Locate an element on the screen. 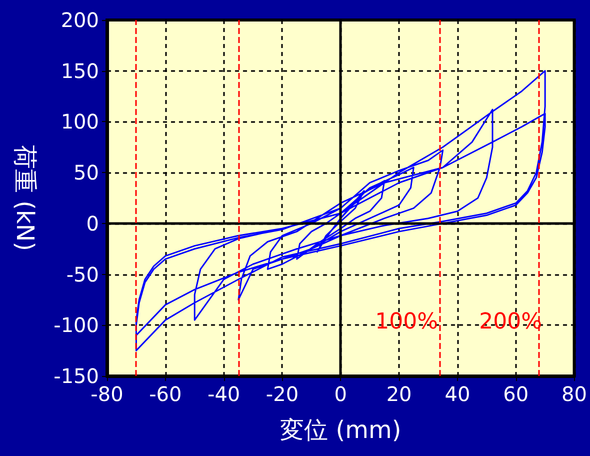 The image size is (590, 456). x-tick-label: 20 is located at coordinates (399, 394).